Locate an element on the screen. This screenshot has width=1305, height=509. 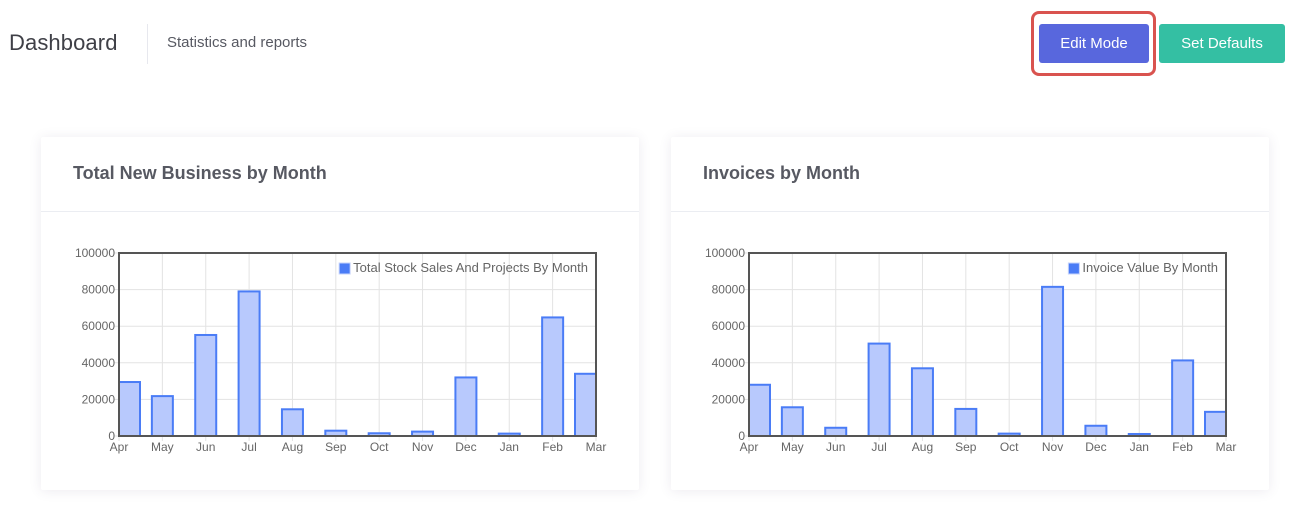
edit-mode-button: Edit Mode is located at coordinates (1094, 43).